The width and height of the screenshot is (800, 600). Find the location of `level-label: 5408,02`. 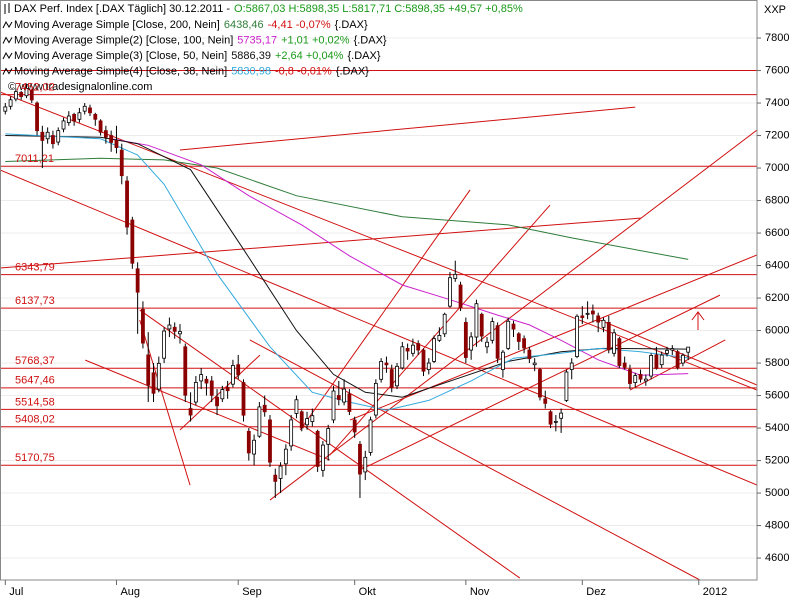

level-label: 5408,02 is located at coordinates (35, 420).